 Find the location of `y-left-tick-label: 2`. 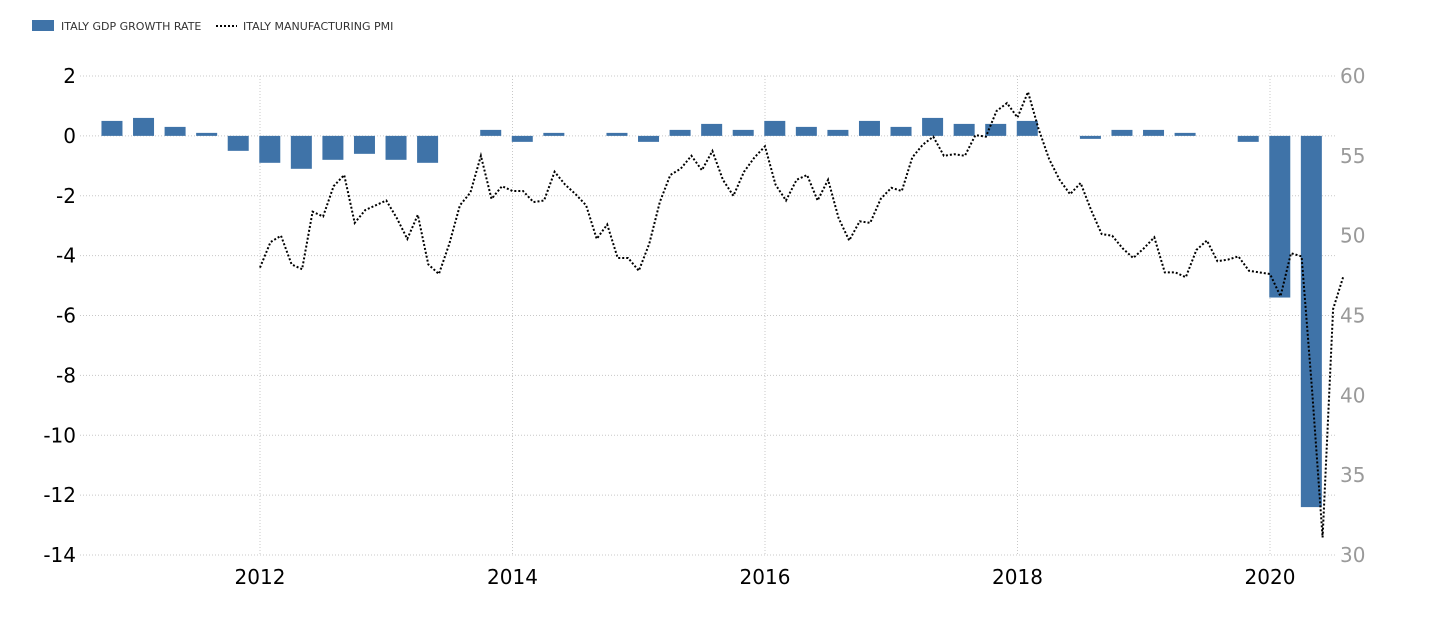

y-left-tick-label: 2 is located at coordinates (69, 76).